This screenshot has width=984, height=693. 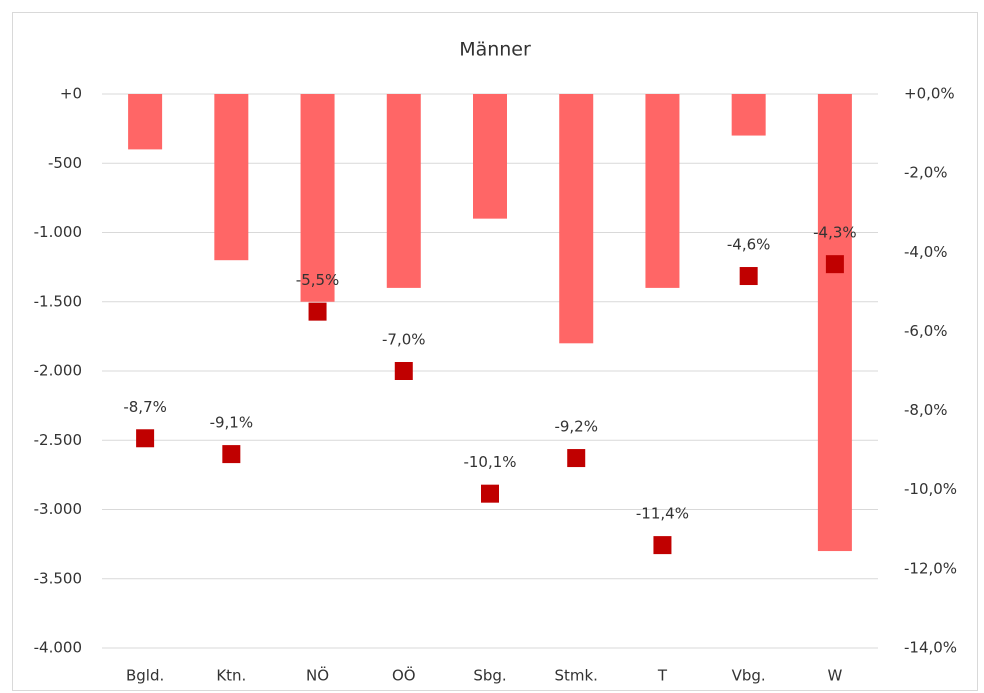 What do you see at coordinates (930, 489) in the screenshot?
I see `y2-tick-label: -10,0%` at bounding box center [930, 489].